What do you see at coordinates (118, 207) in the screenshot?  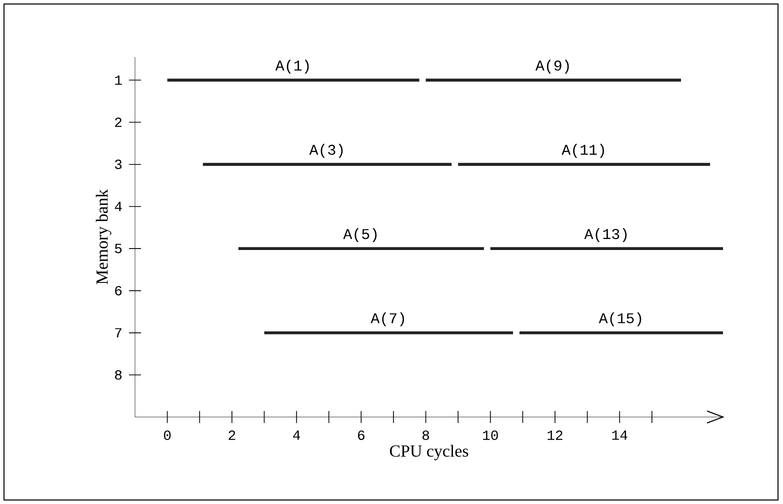 I see `y-tick-label: 4` at bounding box center [118, 207].